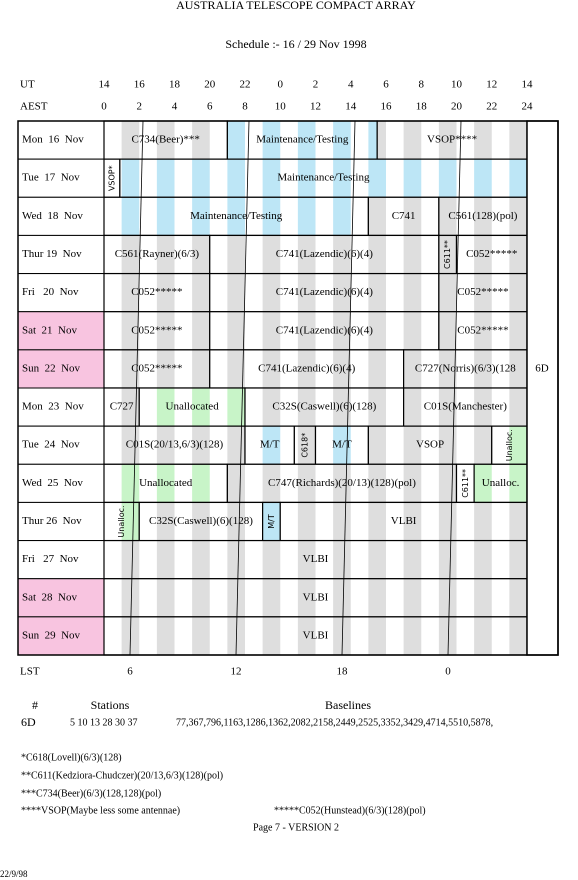  I want to click on block-label: VSOP*, so click(111, 178).